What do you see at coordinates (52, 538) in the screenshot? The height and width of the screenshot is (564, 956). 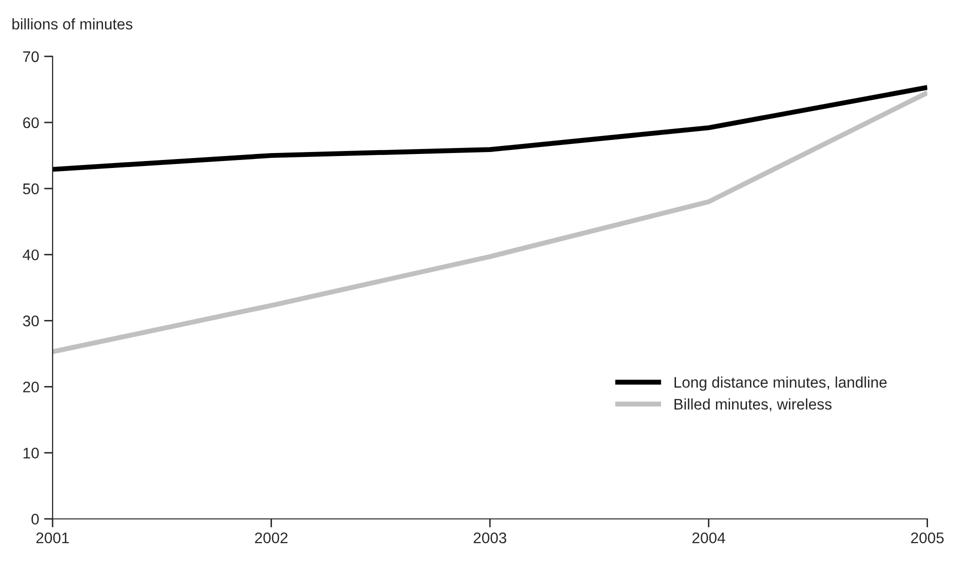 I see `x-tick-label: 2001` at bounding box center [52, 538].